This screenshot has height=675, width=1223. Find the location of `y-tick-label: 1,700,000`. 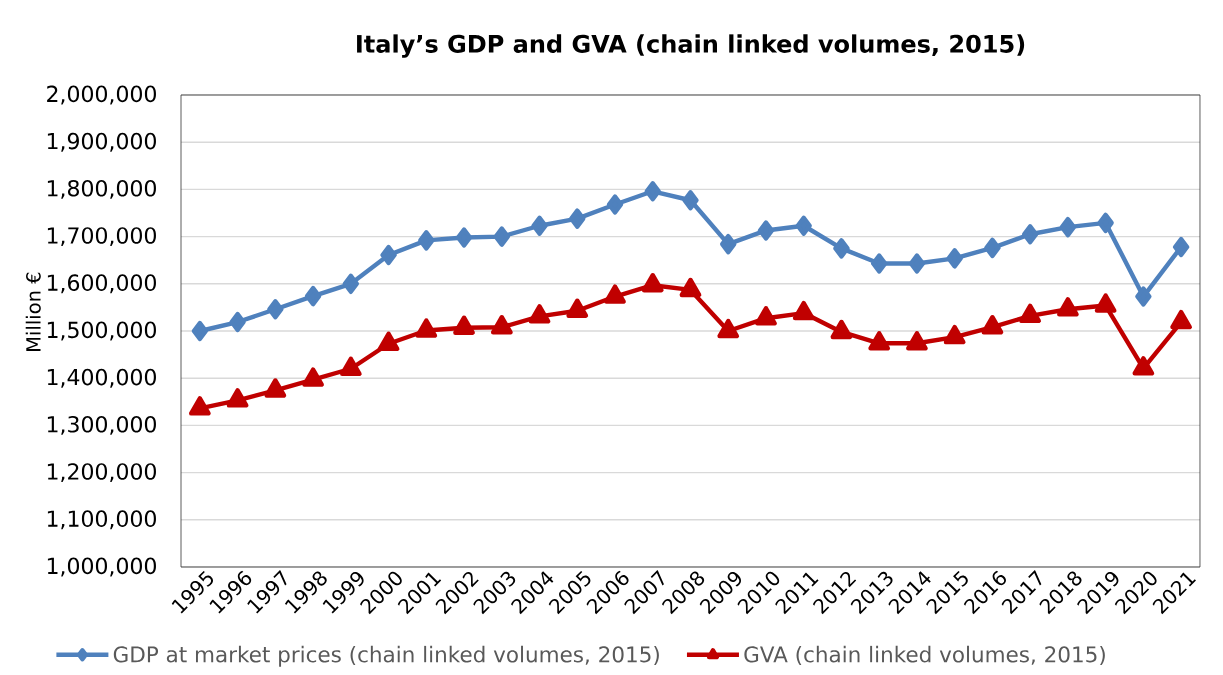

y-tick-label: 1,700,000 is located at coordinates (101, 237).